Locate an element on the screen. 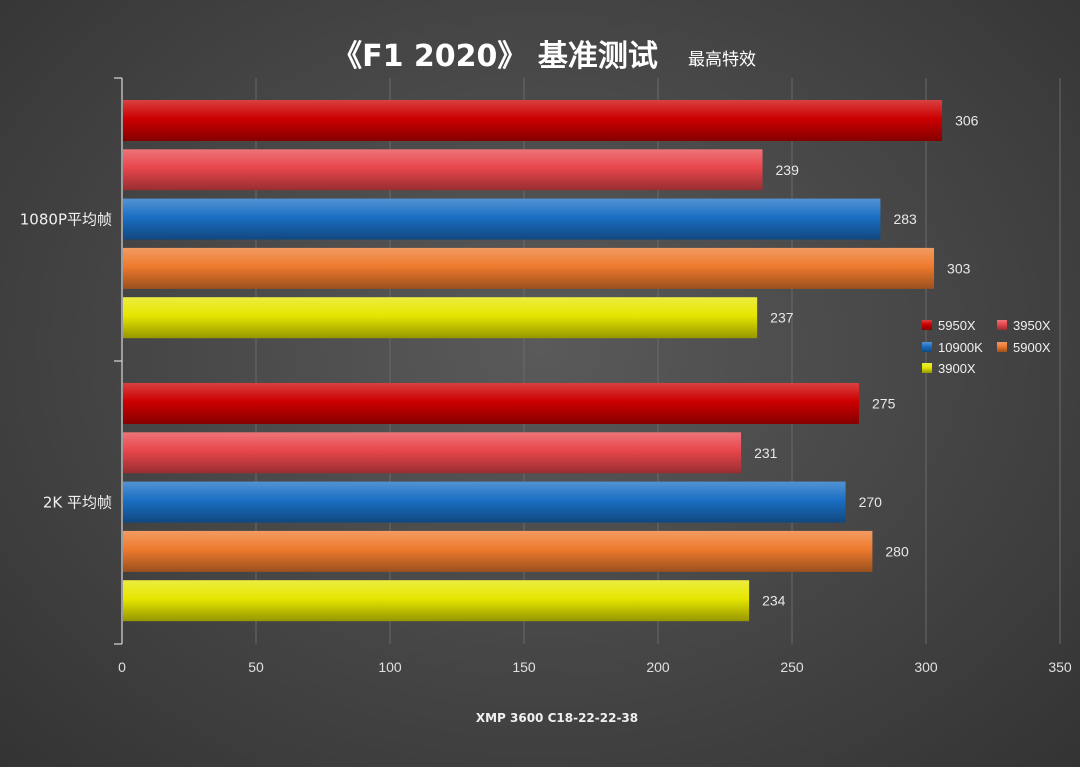  bar-3950x-2k is located at coordinates (432, 453).